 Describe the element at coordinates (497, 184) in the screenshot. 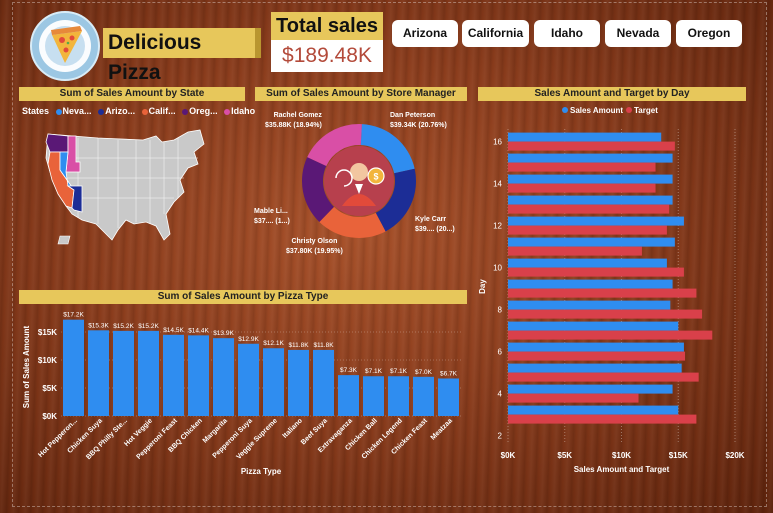

I see `y-tick-label: 14` at that location.